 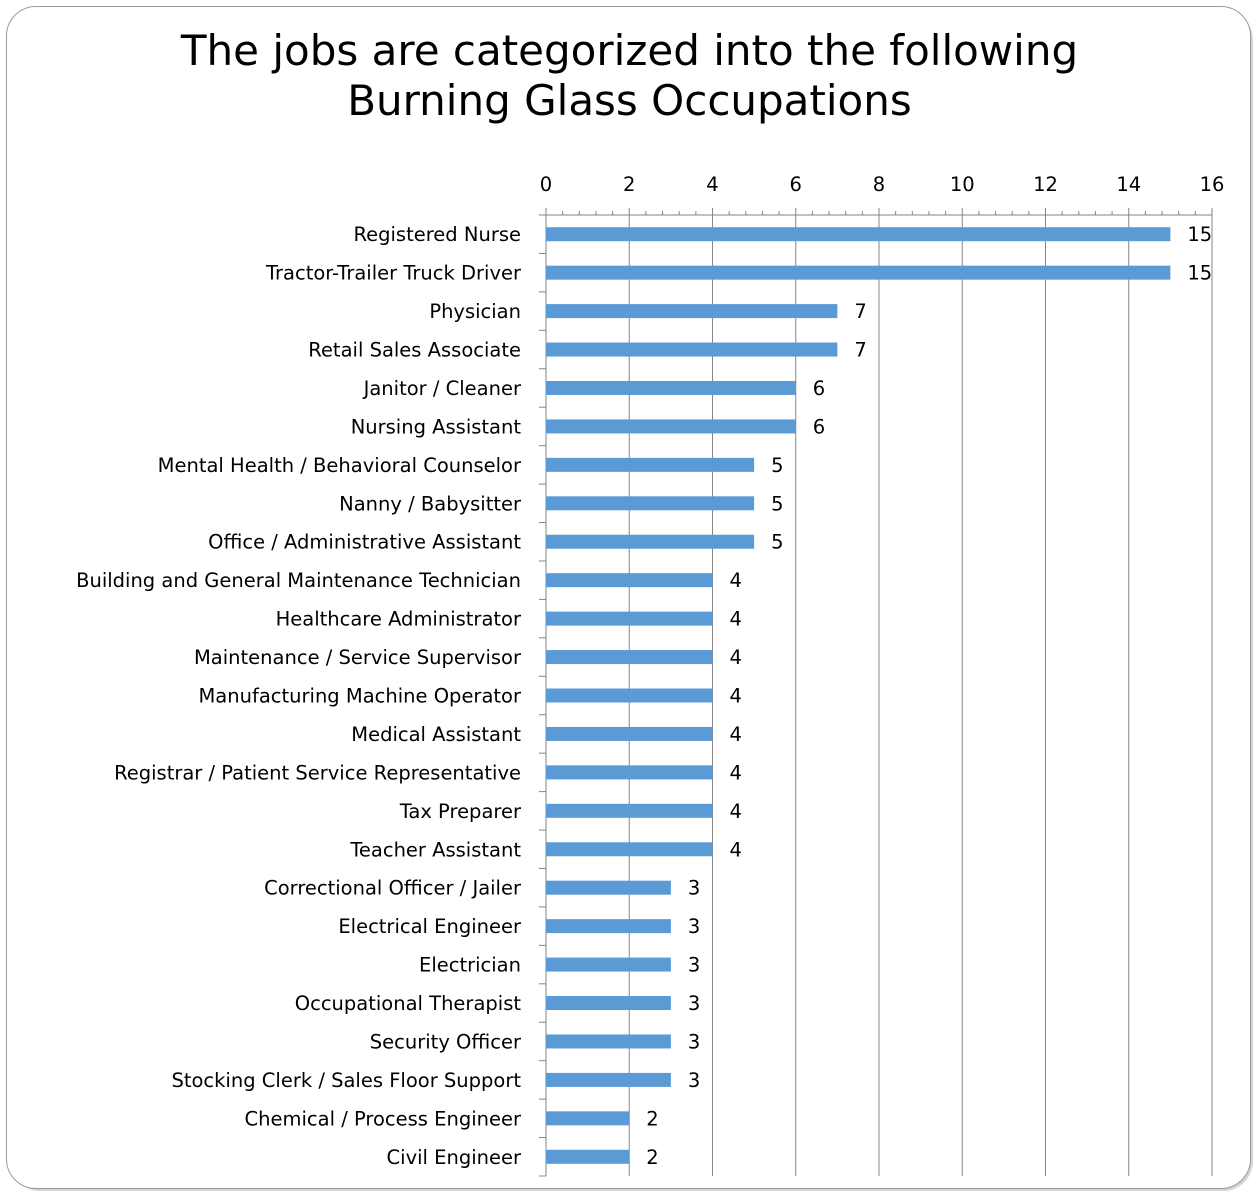 I want to click on category-label: Mental Health / Behavioral Counselor, so click(x=340, y=465).